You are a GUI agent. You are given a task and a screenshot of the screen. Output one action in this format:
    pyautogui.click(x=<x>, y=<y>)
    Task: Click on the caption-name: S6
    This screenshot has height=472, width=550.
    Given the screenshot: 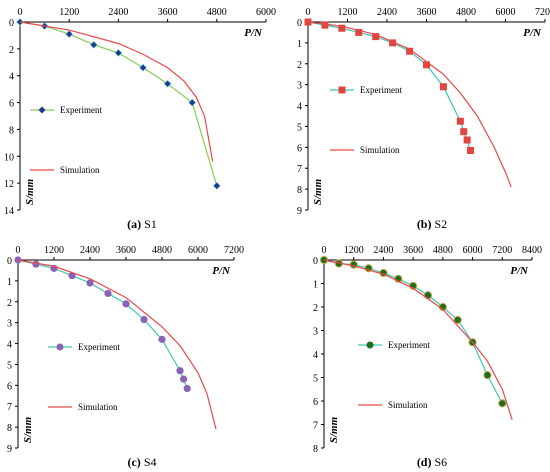 What is the action you would take?
    pyautogui.click(x=439, y=462)
    